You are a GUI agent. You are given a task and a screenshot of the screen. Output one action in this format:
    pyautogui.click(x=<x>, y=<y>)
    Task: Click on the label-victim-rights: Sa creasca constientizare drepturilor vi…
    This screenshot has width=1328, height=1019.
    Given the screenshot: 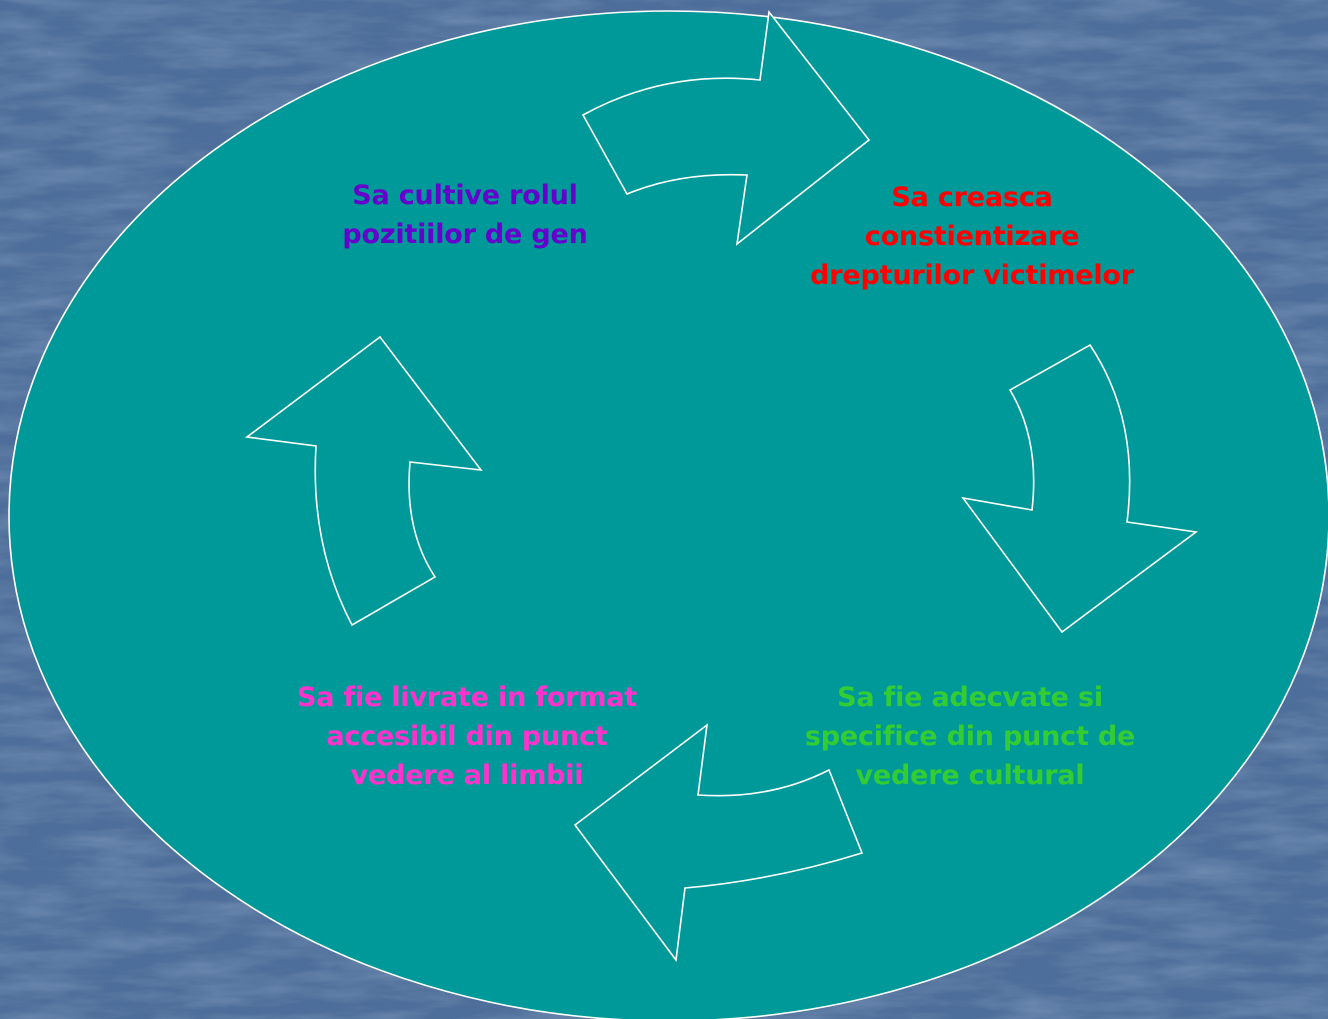 What is the action you would take?
    pyautogui.click(x=972, y=236)
    